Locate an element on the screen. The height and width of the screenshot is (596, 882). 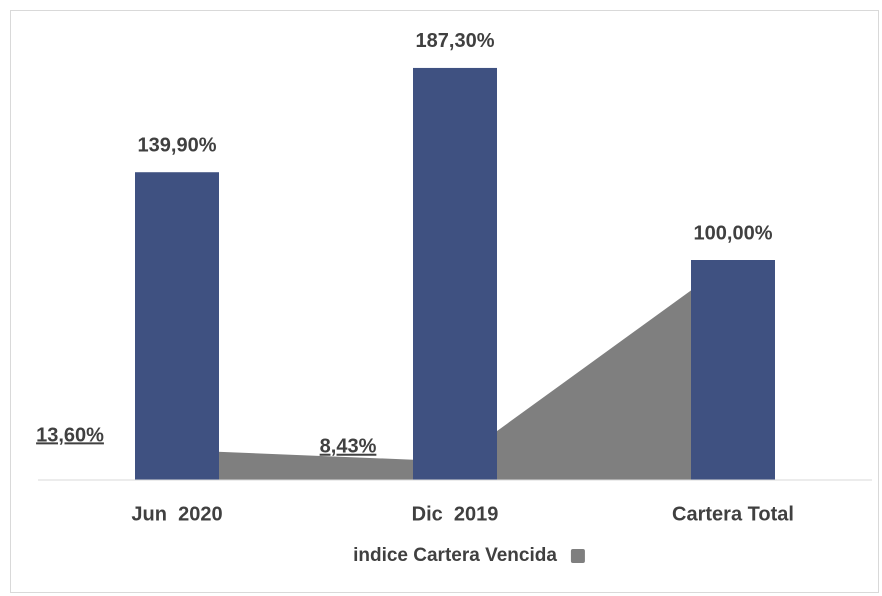
bar-value-label: 100,00% is located at coordinates (733, 233).